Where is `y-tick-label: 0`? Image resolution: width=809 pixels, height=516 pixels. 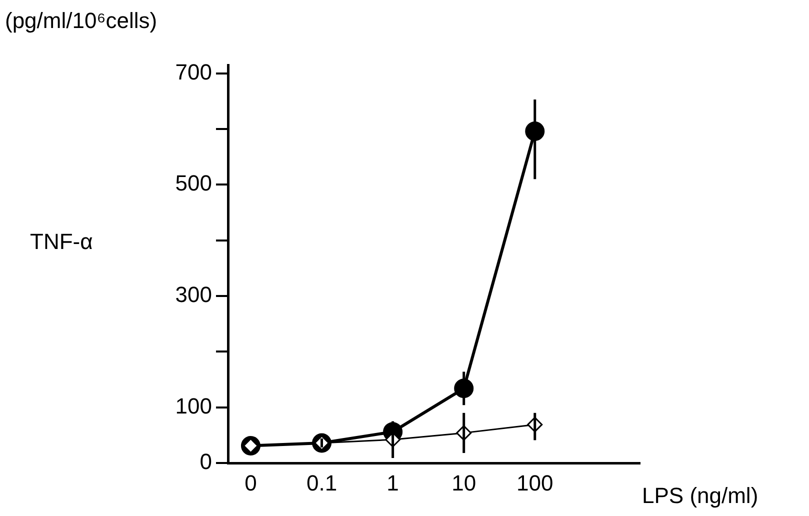
y-tick-label: 0 is located at coordinates (206, 461).